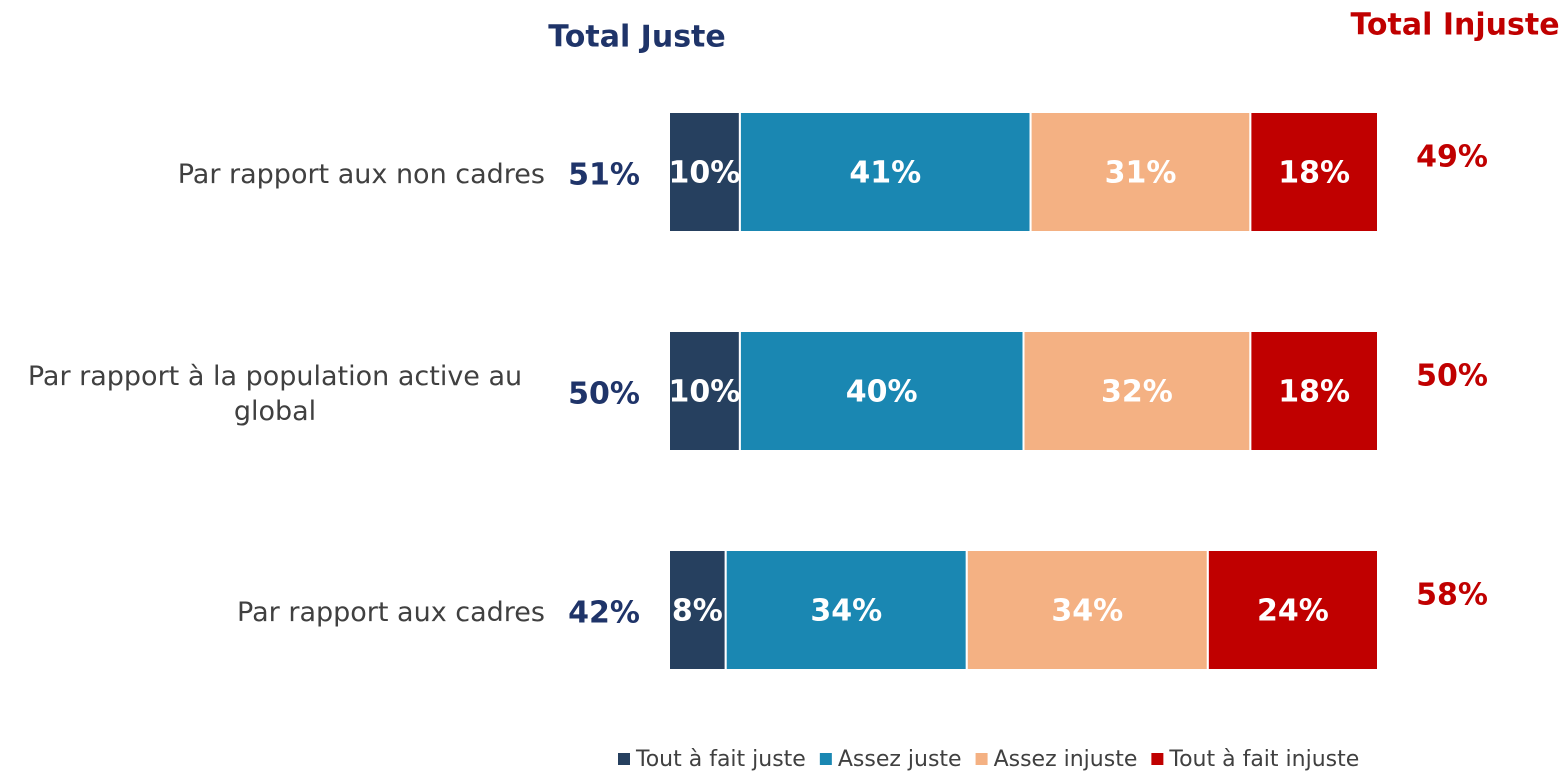  I want to click on value-label: 41%, so click(885, 173).